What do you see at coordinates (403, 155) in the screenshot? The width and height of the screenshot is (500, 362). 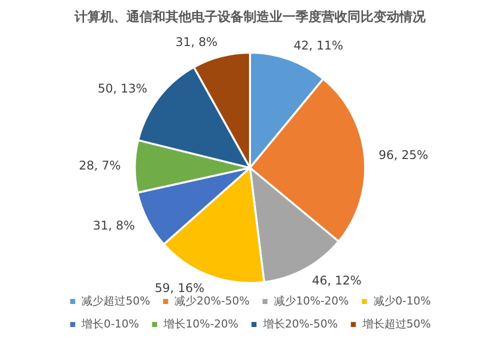 I see `data-label: 96, 25%` at bounding box center [403, 155].